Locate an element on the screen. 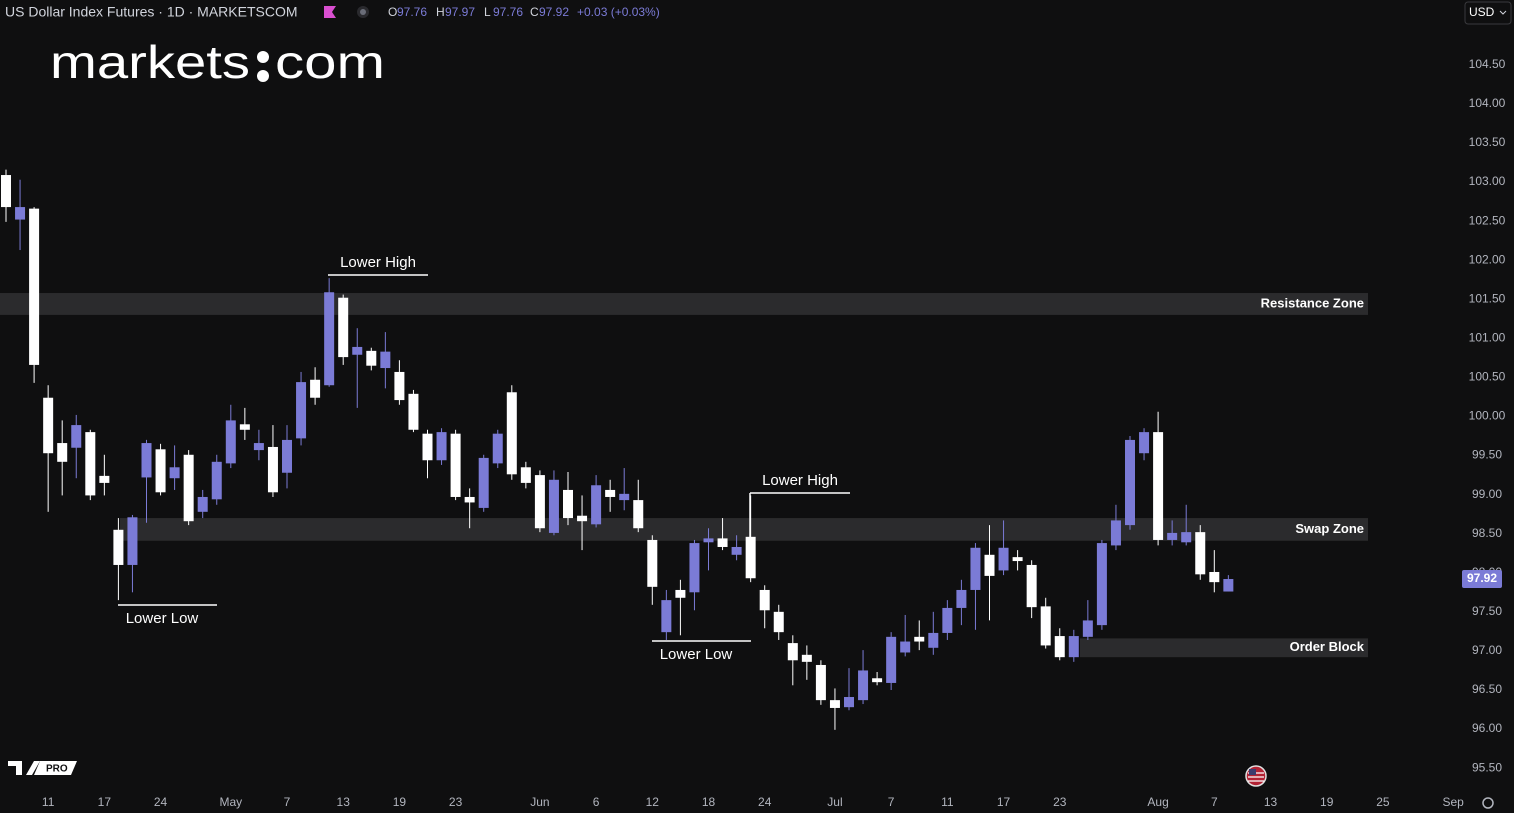 This screenshot has width=1514, height=813. ohlc-key: C is located at coordinates (534, 12).